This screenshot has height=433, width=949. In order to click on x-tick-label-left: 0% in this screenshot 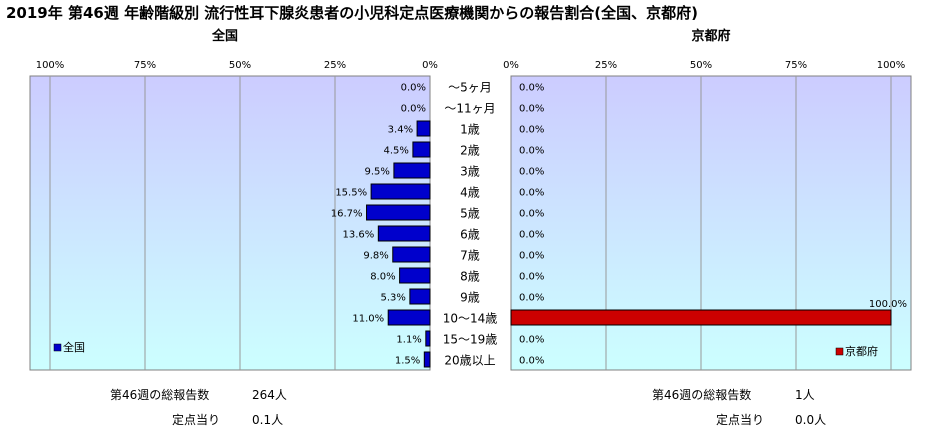, I will do `click(430, 65)`.